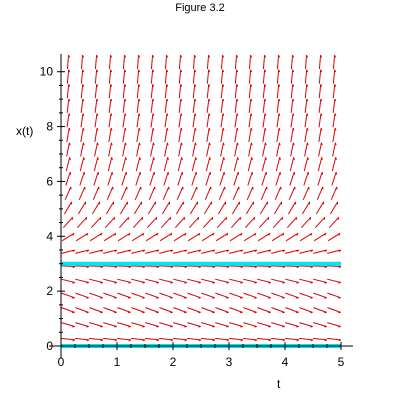 The width and height of the screenshot is (400, 400). Describe the element at coordinates (279, 384) in the screenshot. I see `x-axis-label: t` at that location.